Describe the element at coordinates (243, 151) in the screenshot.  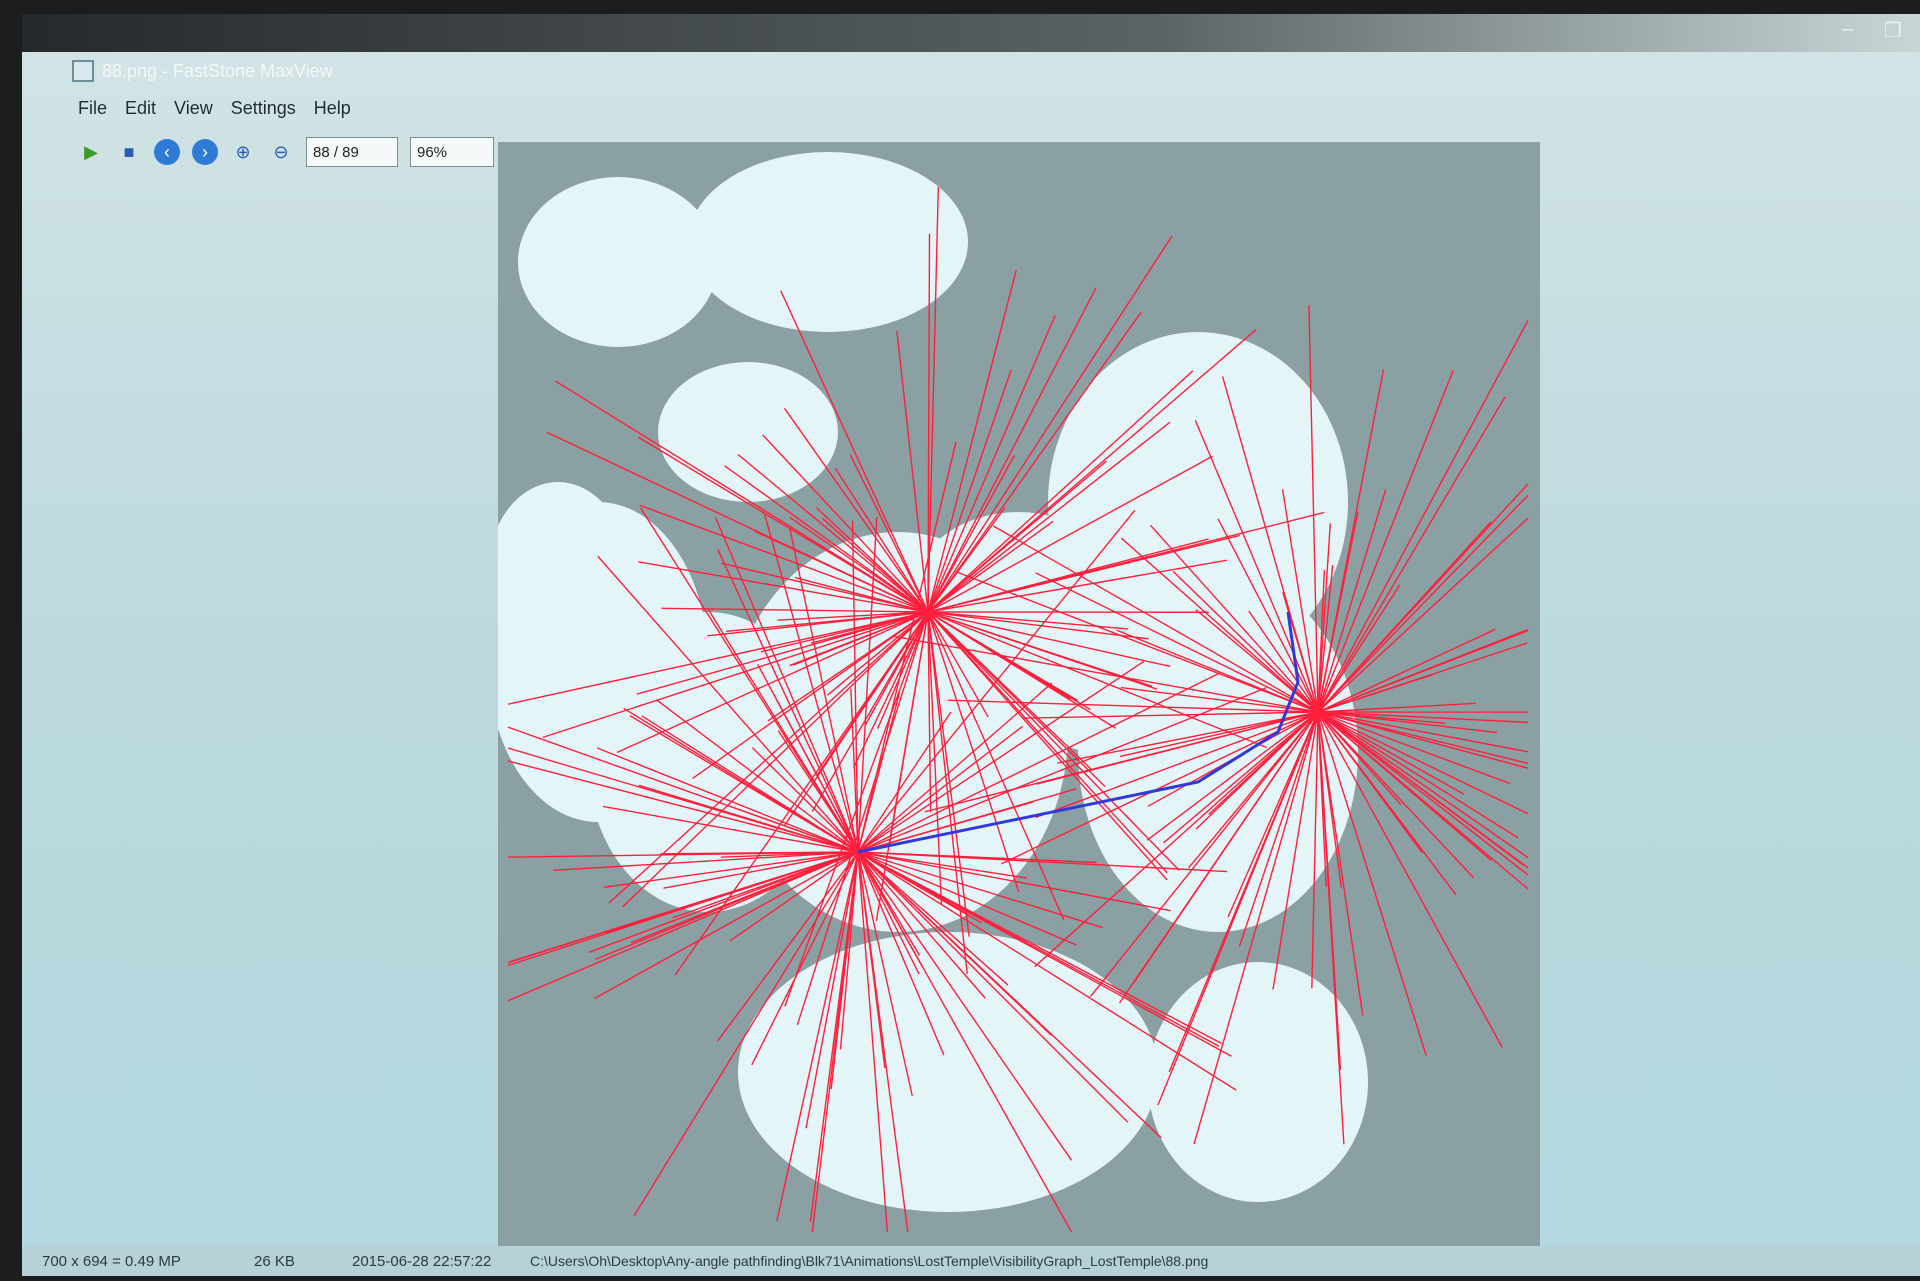
I see `zoom-in-icon: ⊕` at that location.